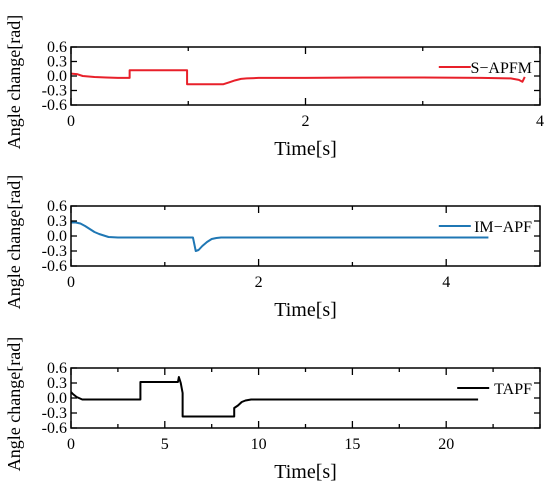 The width and height of the screenshot is (550, 494). I want to click on x-tick-label: 15, so click(352, 444).